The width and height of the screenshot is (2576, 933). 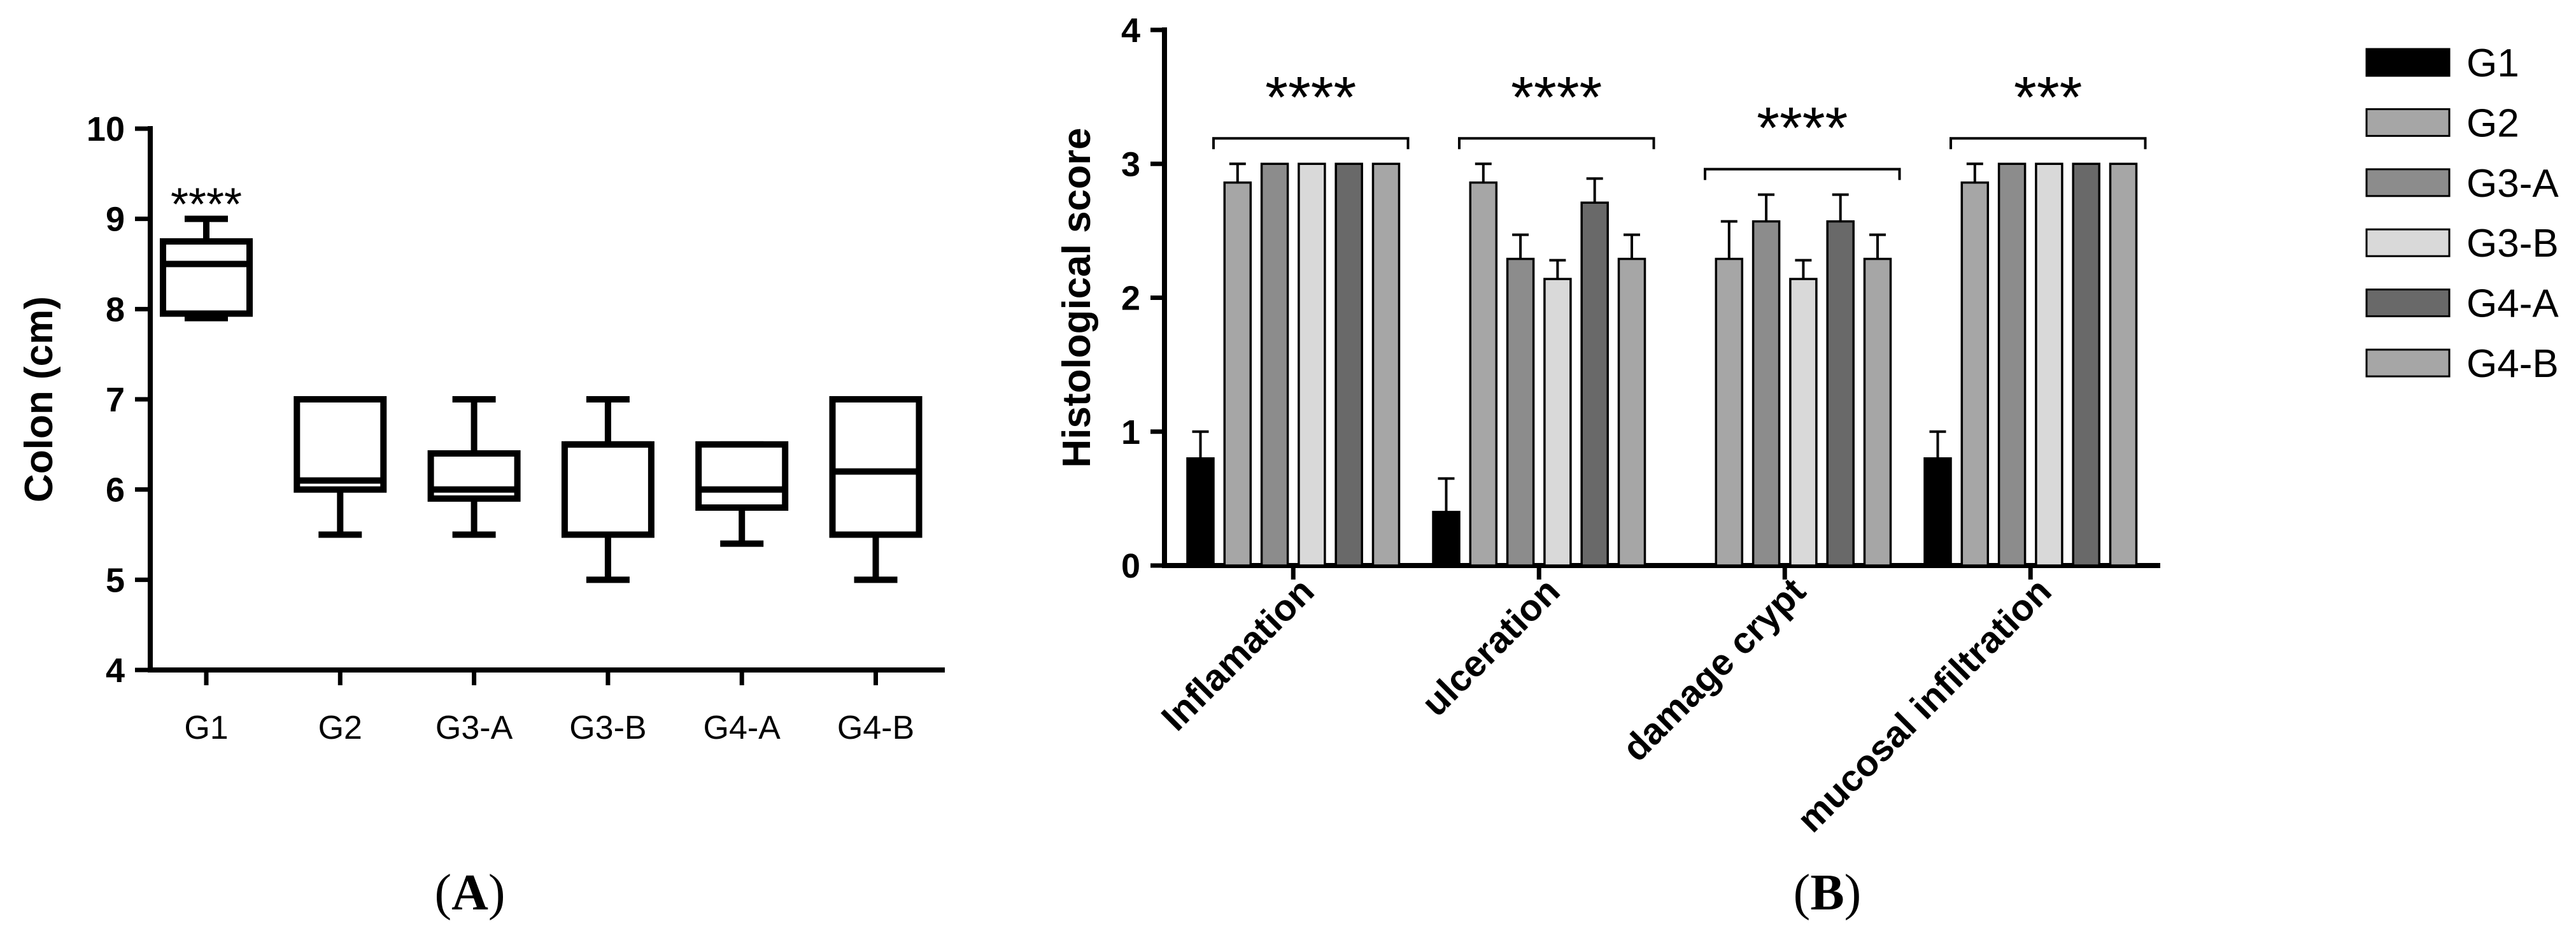 What do you see at coordinates (1840, 393) in the screenshot?
I see `bar-g4-a-damage-crypt` at bounding box center [1840, 393].